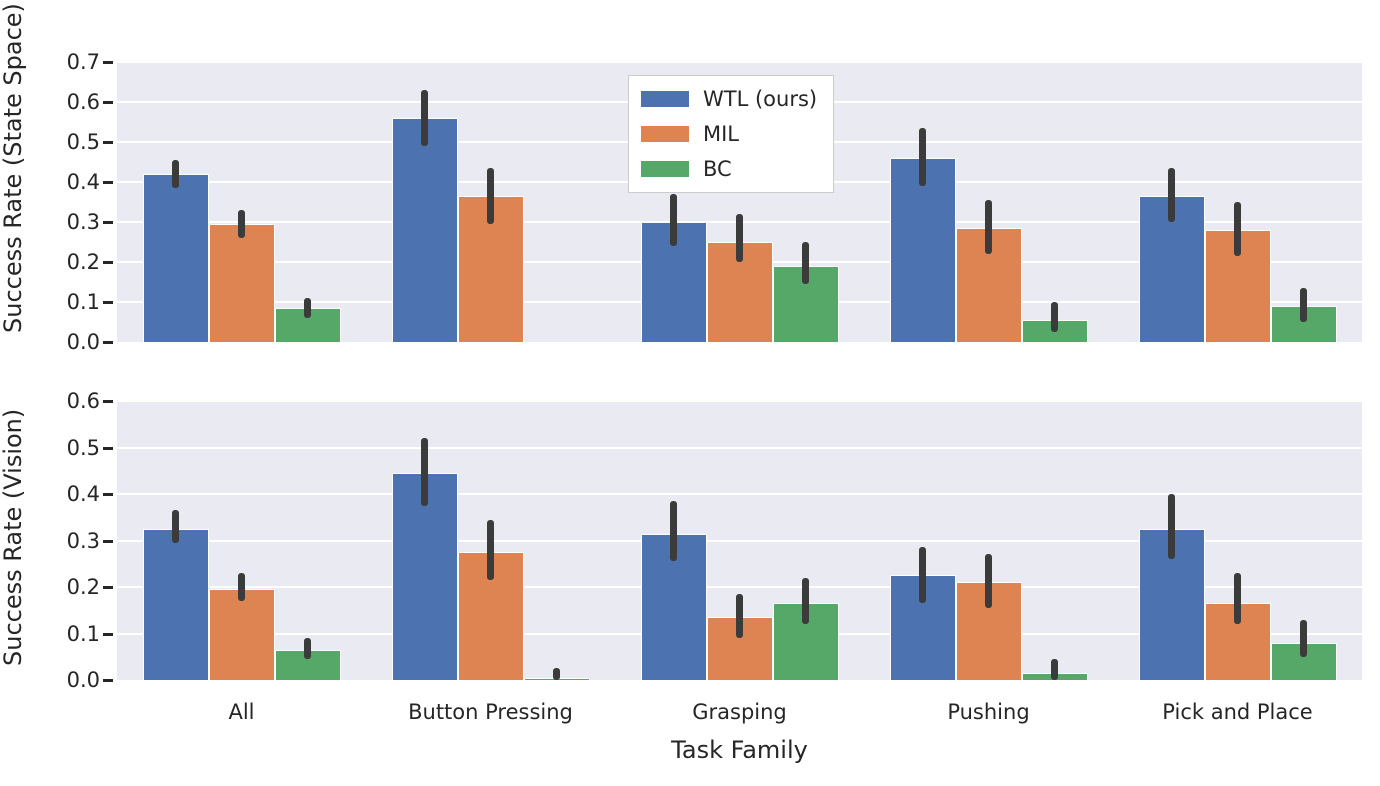 The width and height of the screenshot is (1380, 786). Describe the element at coordinates (665, 134) in the screenshot. I see `legend-swatch-mil-icon` at that location.